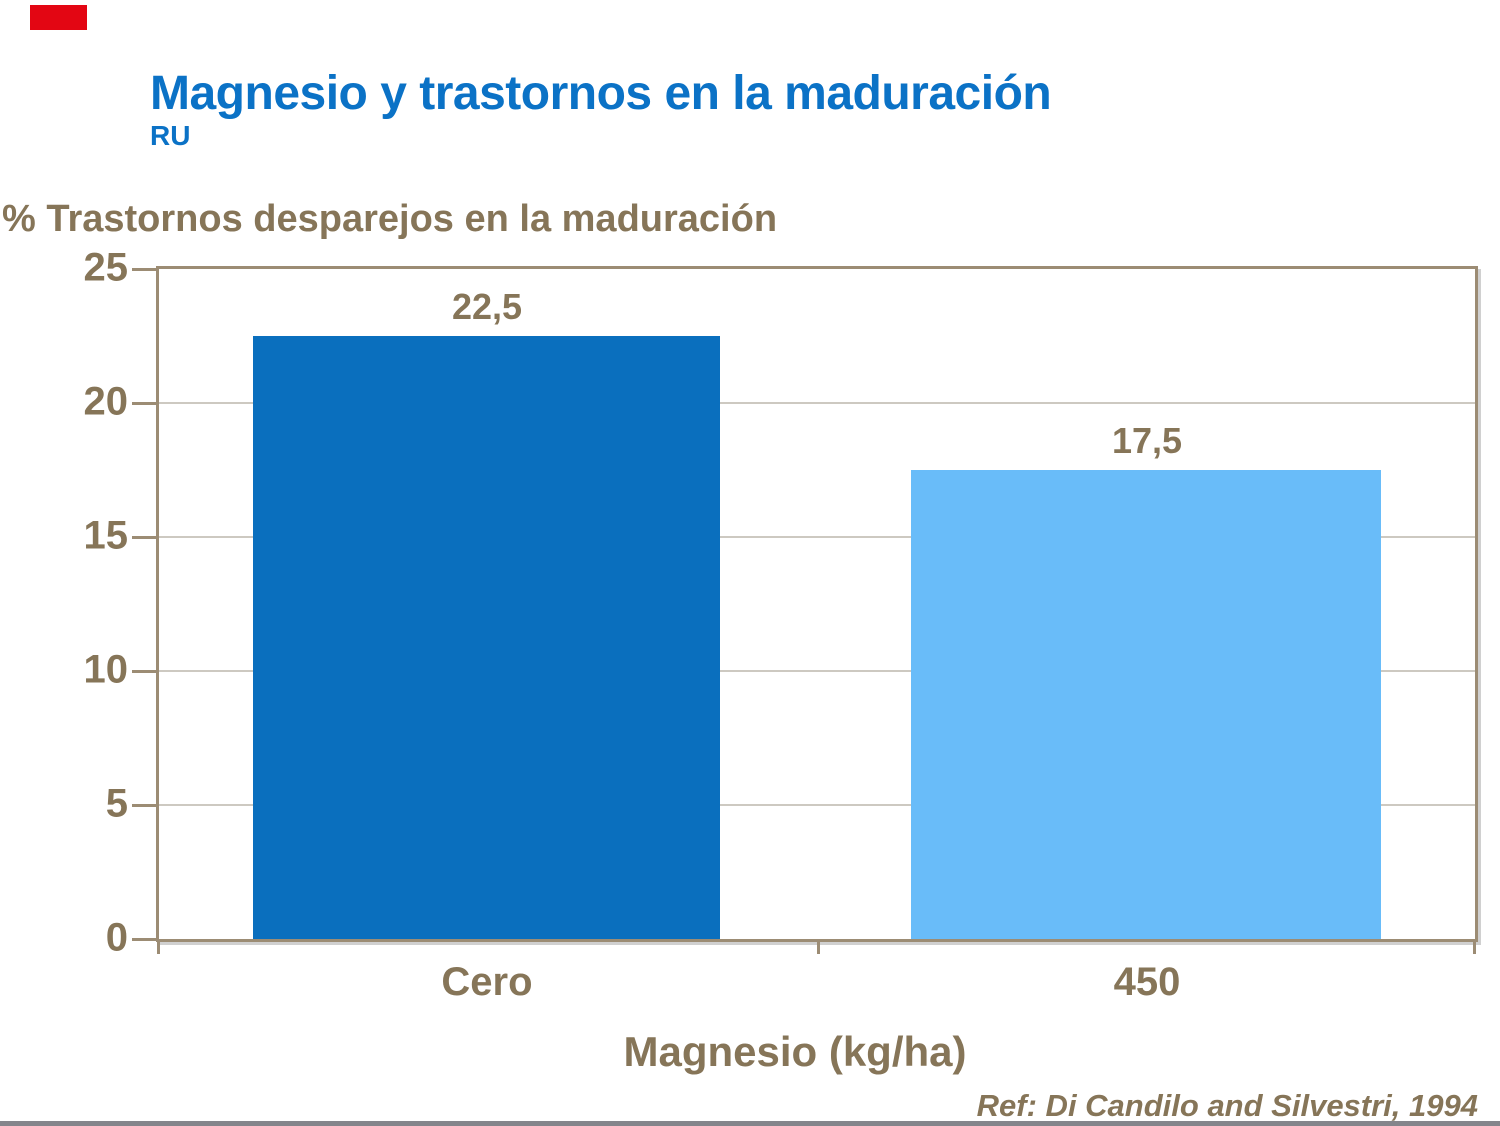 Image resolution: width=1500 pixels, height=1126 pixels. I want to click on y-tick-label-15: 15, so click(106, 535).